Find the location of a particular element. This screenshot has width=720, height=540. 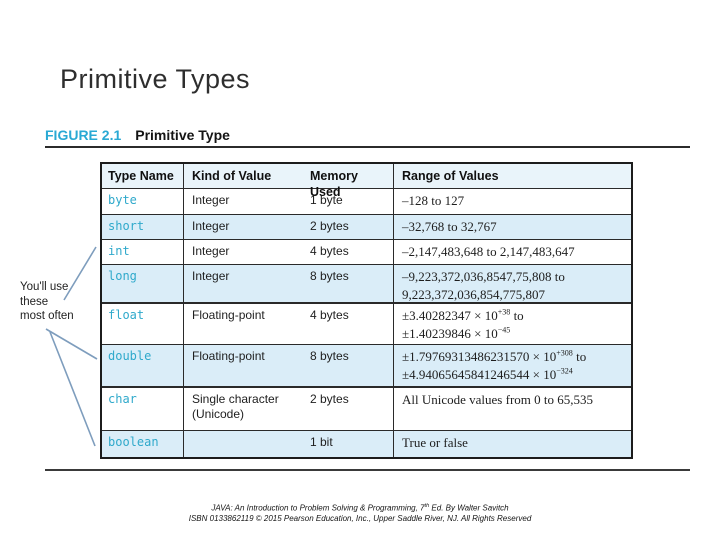

type-name-cell: double is located at coordinates (143, 365).